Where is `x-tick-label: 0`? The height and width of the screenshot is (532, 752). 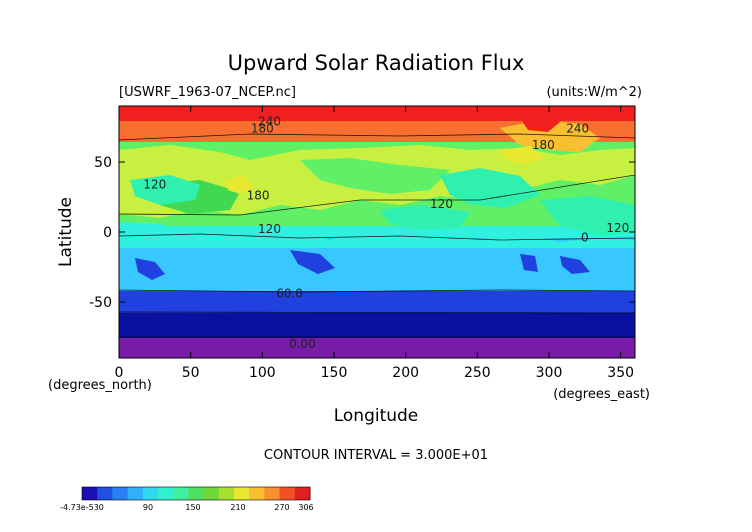
x-tick-label: 0 is located at coordinates (119, 373).